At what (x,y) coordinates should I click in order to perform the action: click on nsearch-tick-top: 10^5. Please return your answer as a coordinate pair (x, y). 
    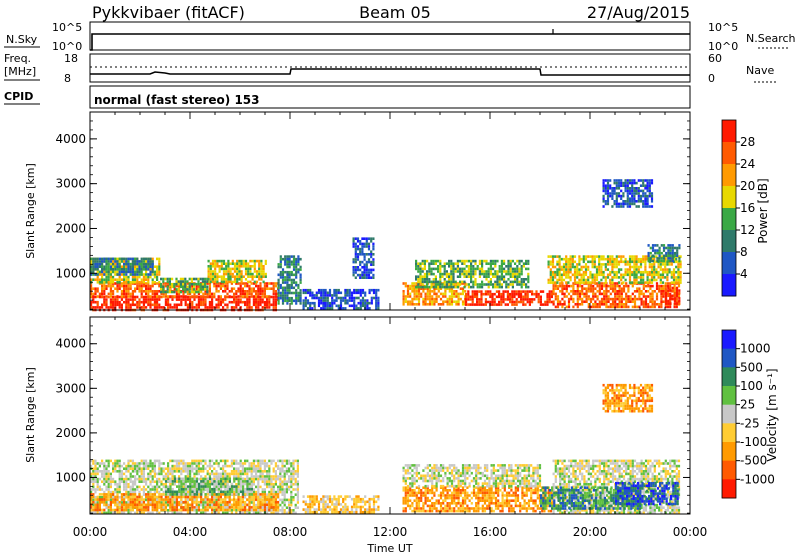
    Looking at the image, I should click on (723, 27).